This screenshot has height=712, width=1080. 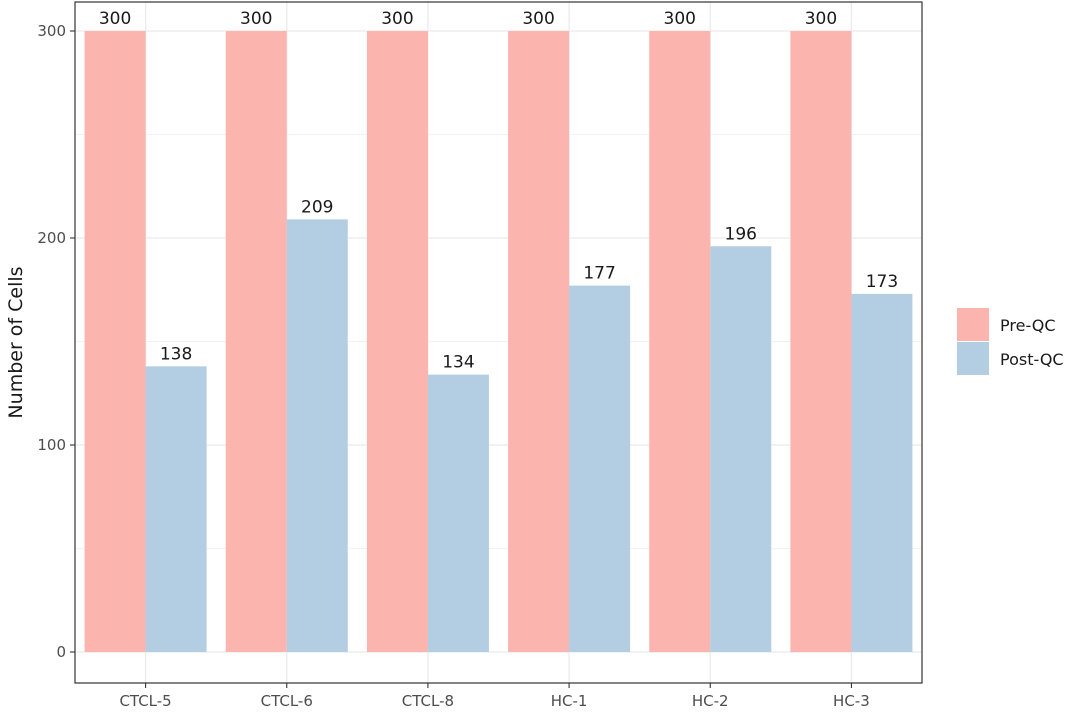 I want to click on legend-label: Post-QC, so click(x=1032, y=359).